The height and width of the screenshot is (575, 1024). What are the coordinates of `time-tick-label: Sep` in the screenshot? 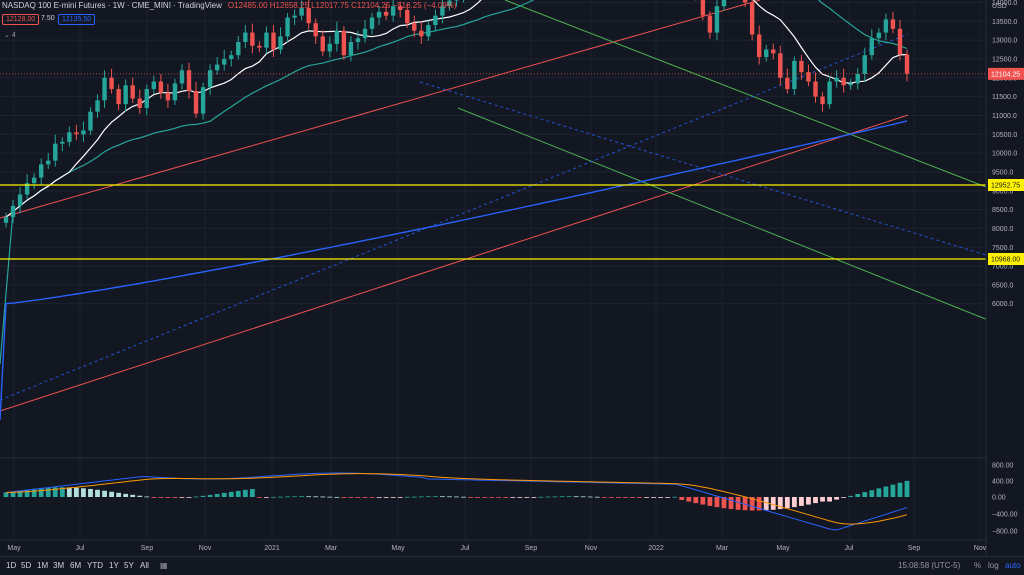 It's located at (914, 548).